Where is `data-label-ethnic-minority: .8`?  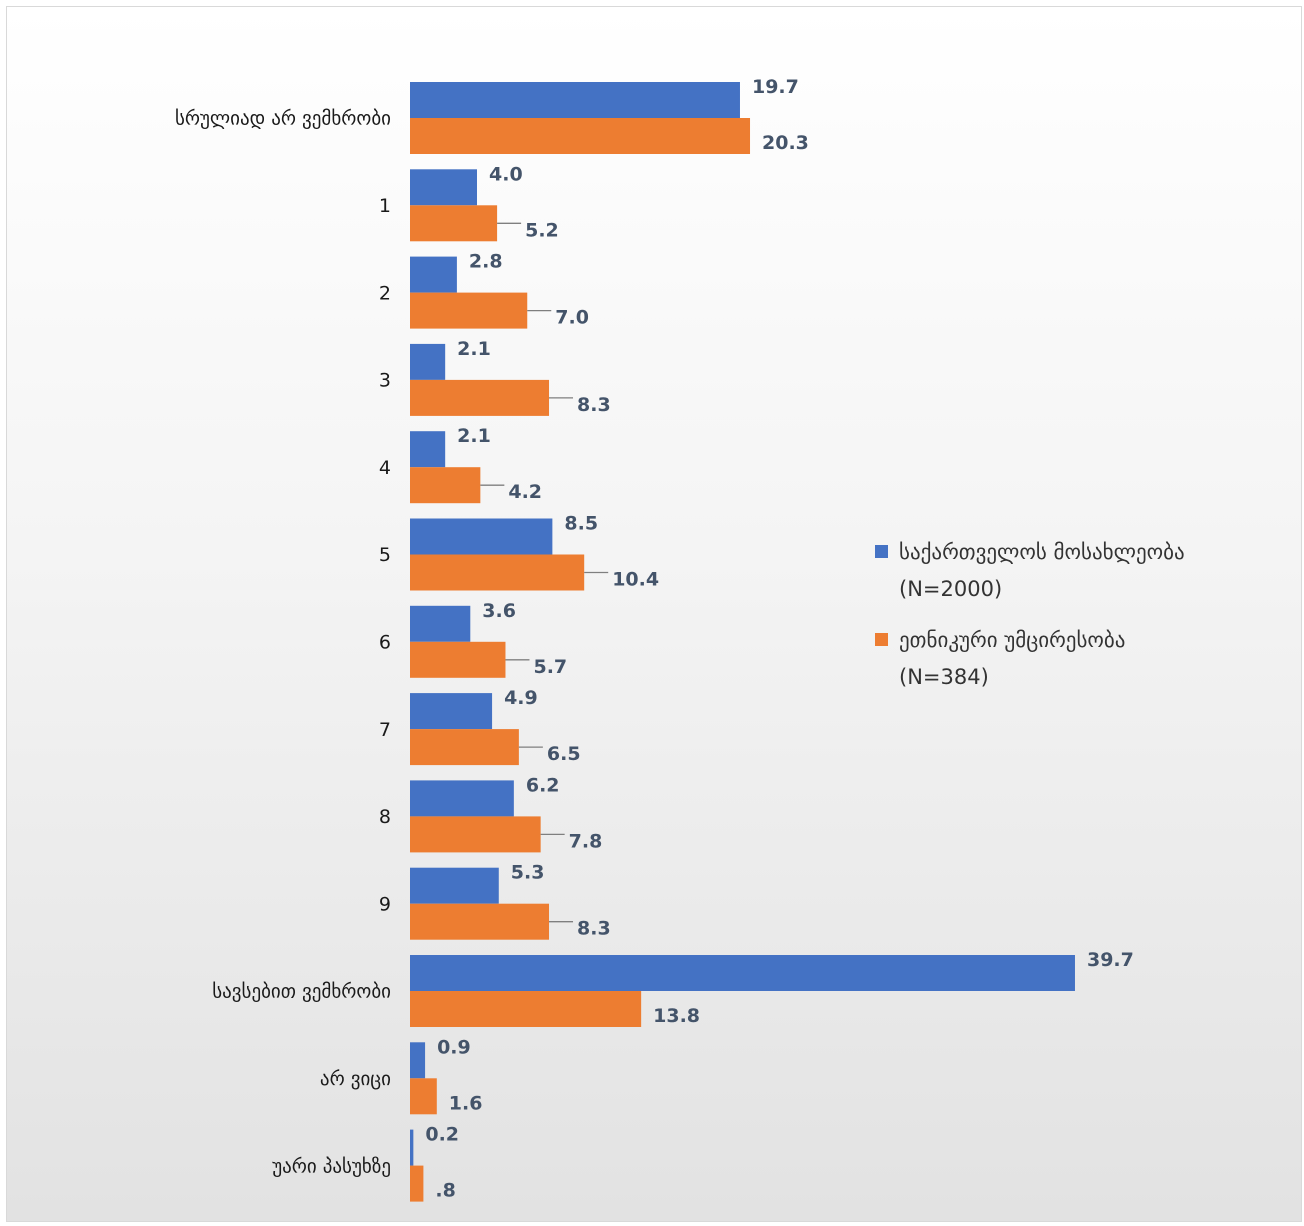 data-label-ethnic-minority: .8 is located at coordinates (445, 1191).